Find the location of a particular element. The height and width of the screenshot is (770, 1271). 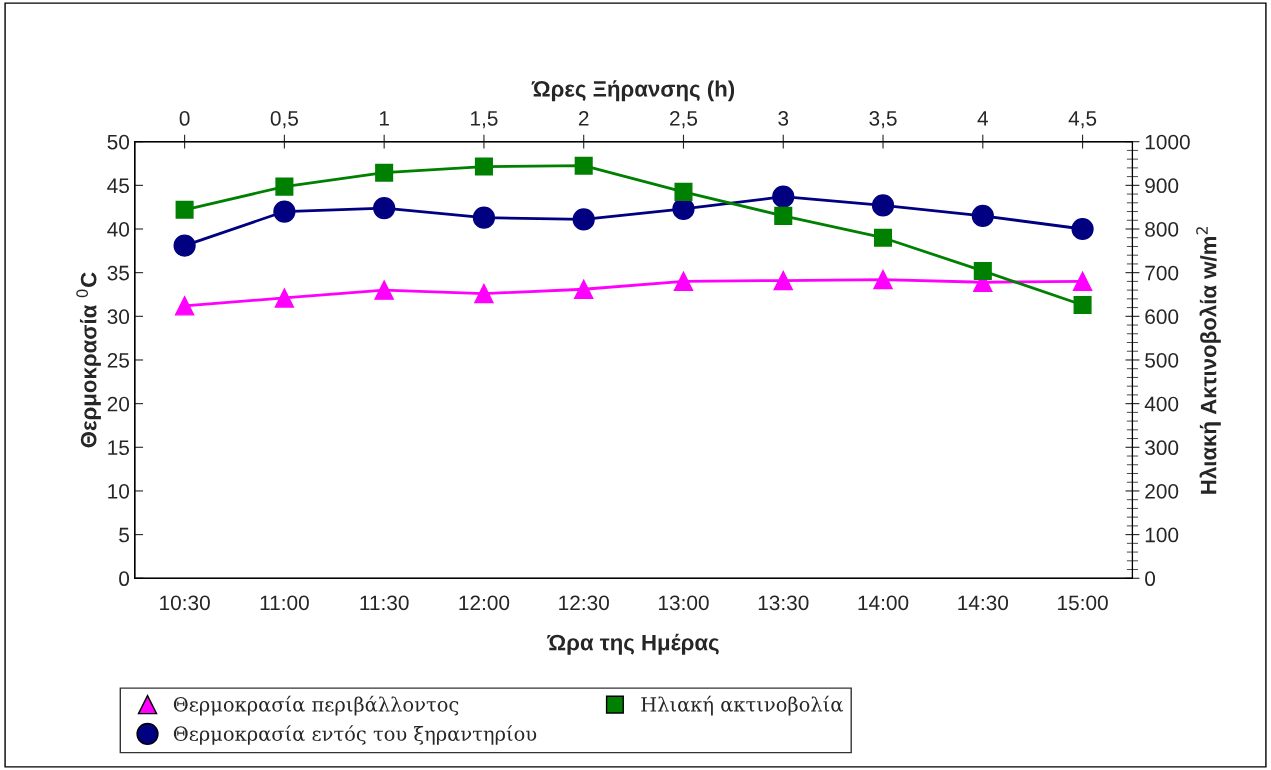

x2-tick-label: 1 is located at coordinates (384, 118).